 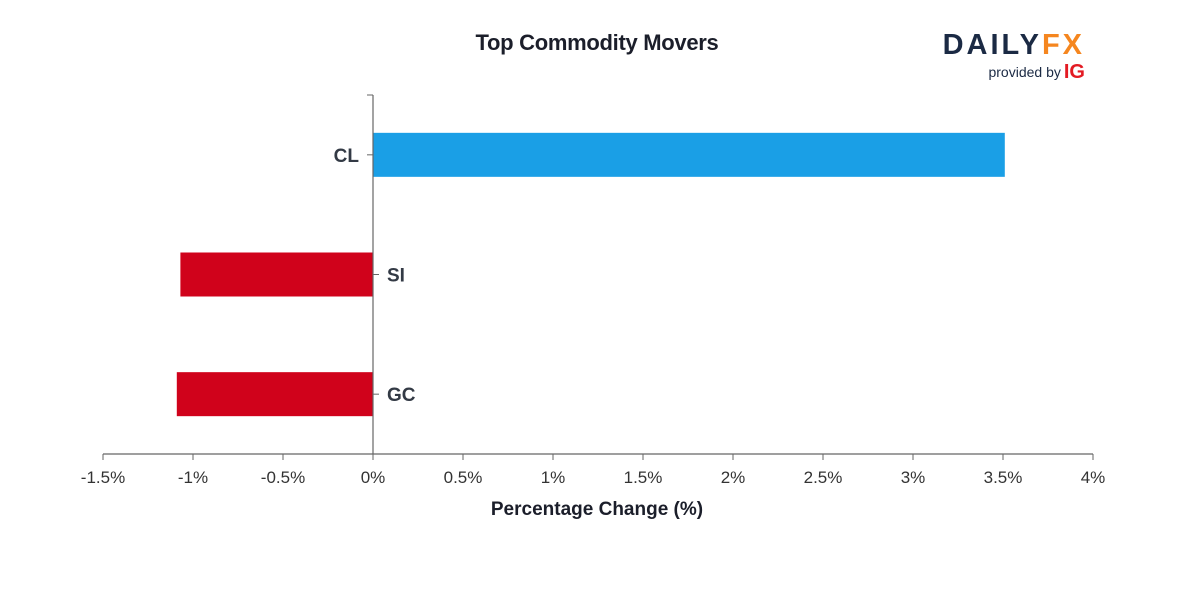 I want to click on logo-provided-text: provided by, so click(x=1024, y=72).